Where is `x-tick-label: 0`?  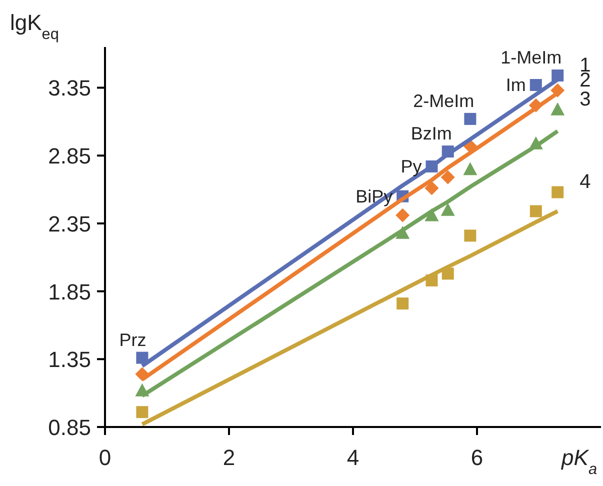 x-tick-label: 0 is located at coordinates (105, 457).